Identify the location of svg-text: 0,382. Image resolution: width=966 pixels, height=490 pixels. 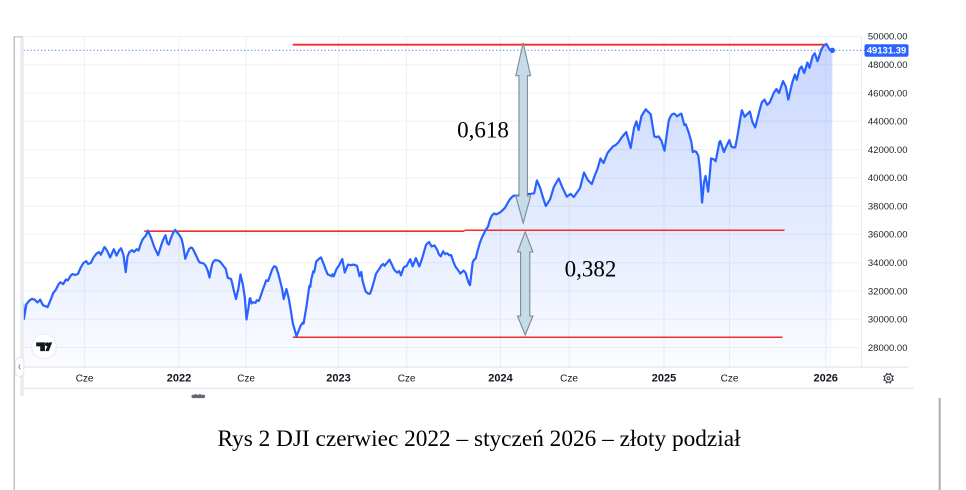
(591, 268).